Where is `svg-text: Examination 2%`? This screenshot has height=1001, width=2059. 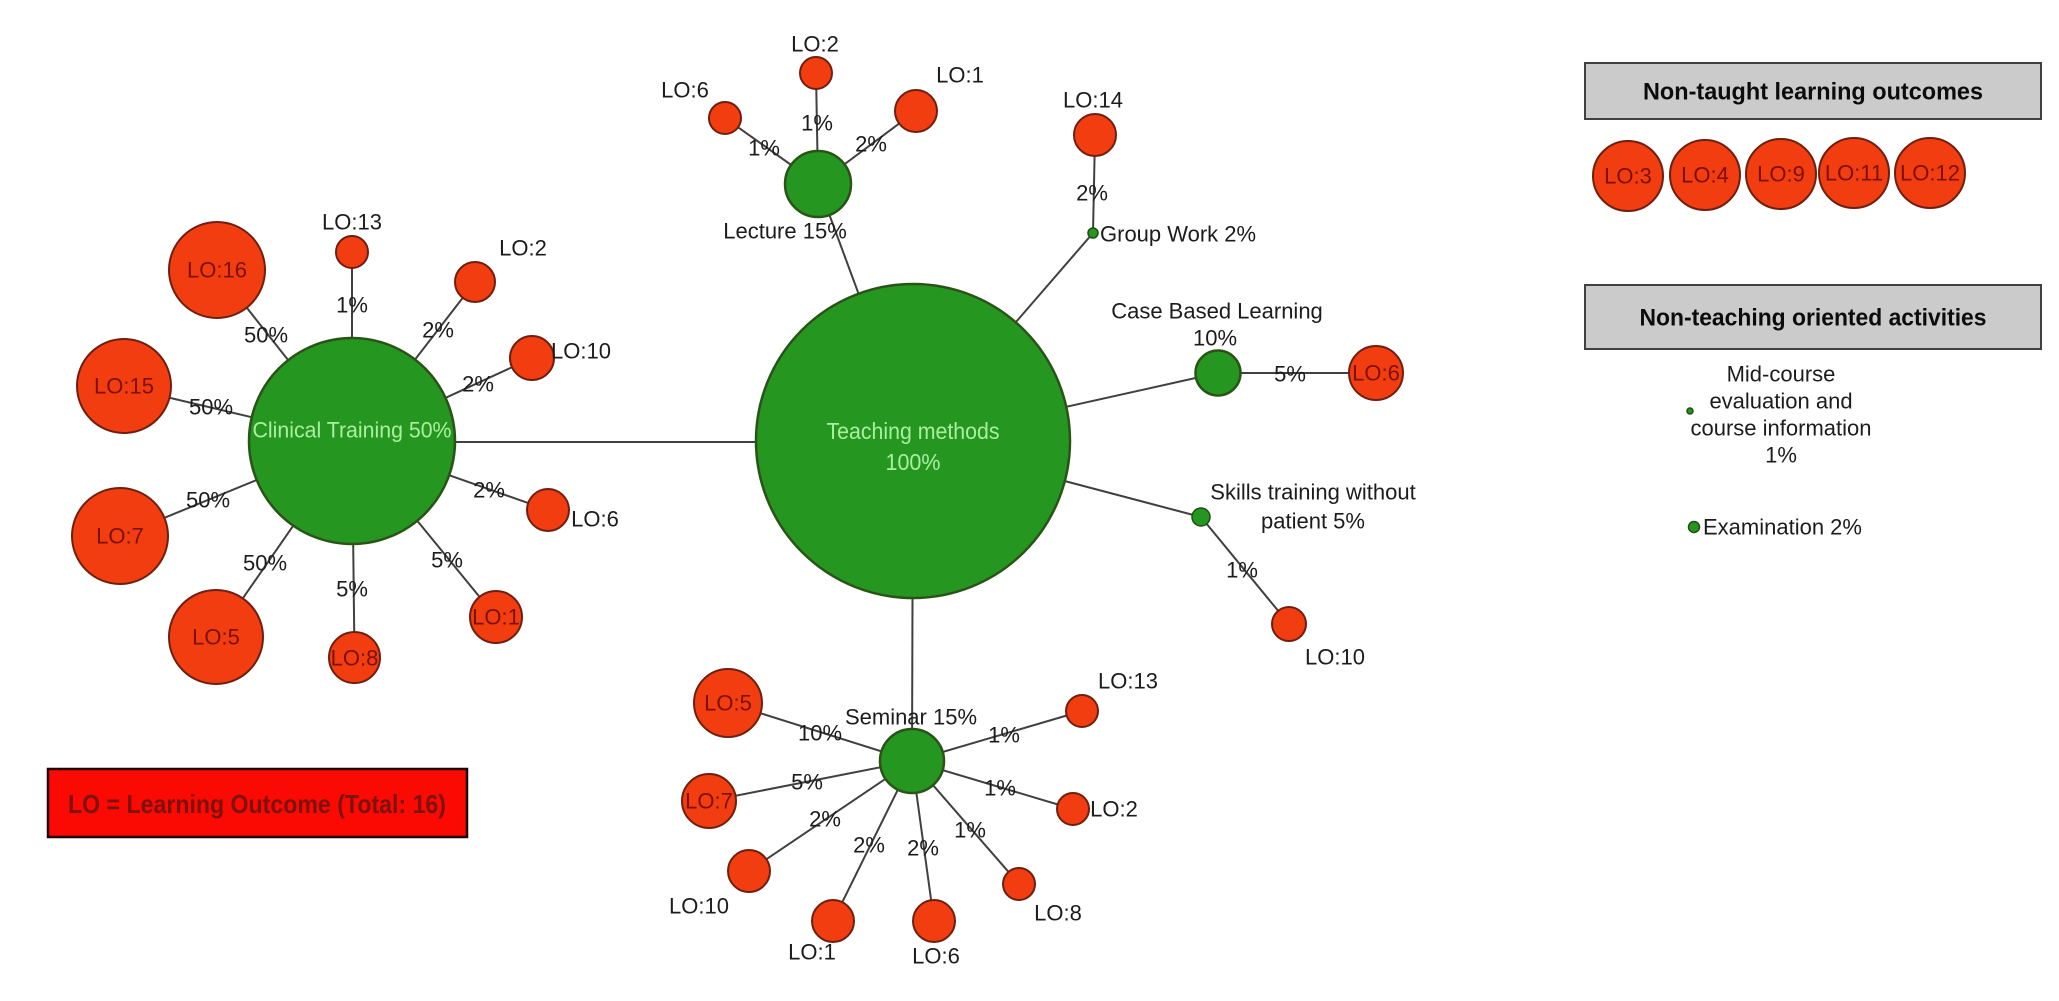 svg-text: Examination 2% is located at coordinates (1782, 527).